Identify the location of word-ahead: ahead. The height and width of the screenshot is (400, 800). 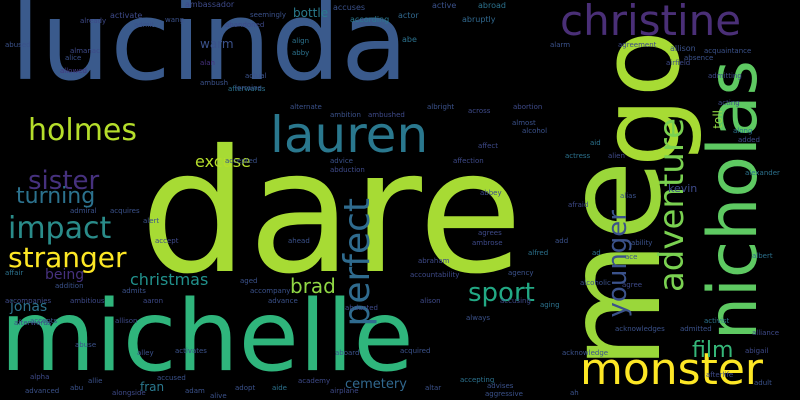
(299, 241).